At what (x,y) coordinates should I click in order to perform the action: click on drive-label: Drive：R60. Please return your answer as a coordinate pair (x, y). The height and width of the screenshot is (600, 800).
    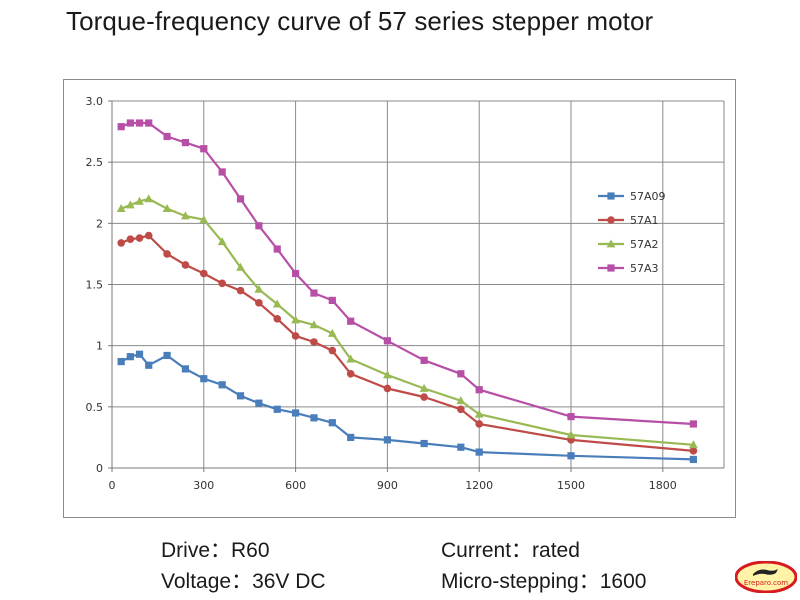
    Looking at the image, I should click on (215, 550).